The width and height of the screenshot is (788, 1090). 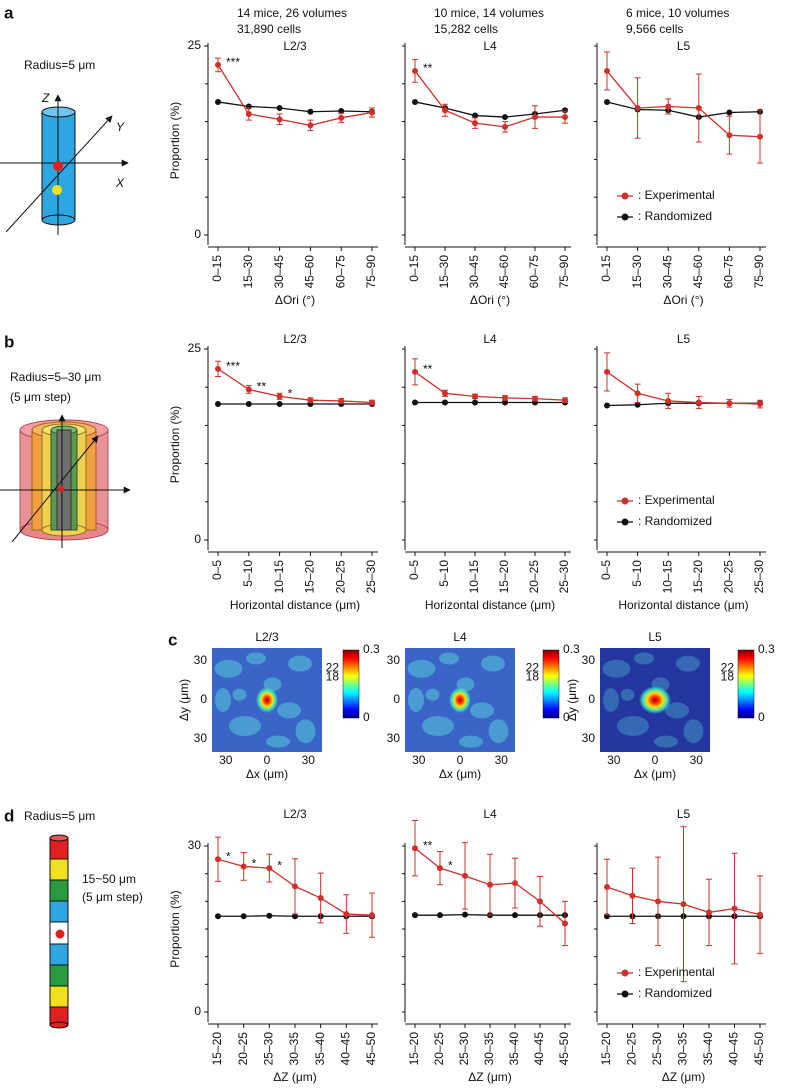 I want to click on axis-letter: Y, so click(x=120, y=127).